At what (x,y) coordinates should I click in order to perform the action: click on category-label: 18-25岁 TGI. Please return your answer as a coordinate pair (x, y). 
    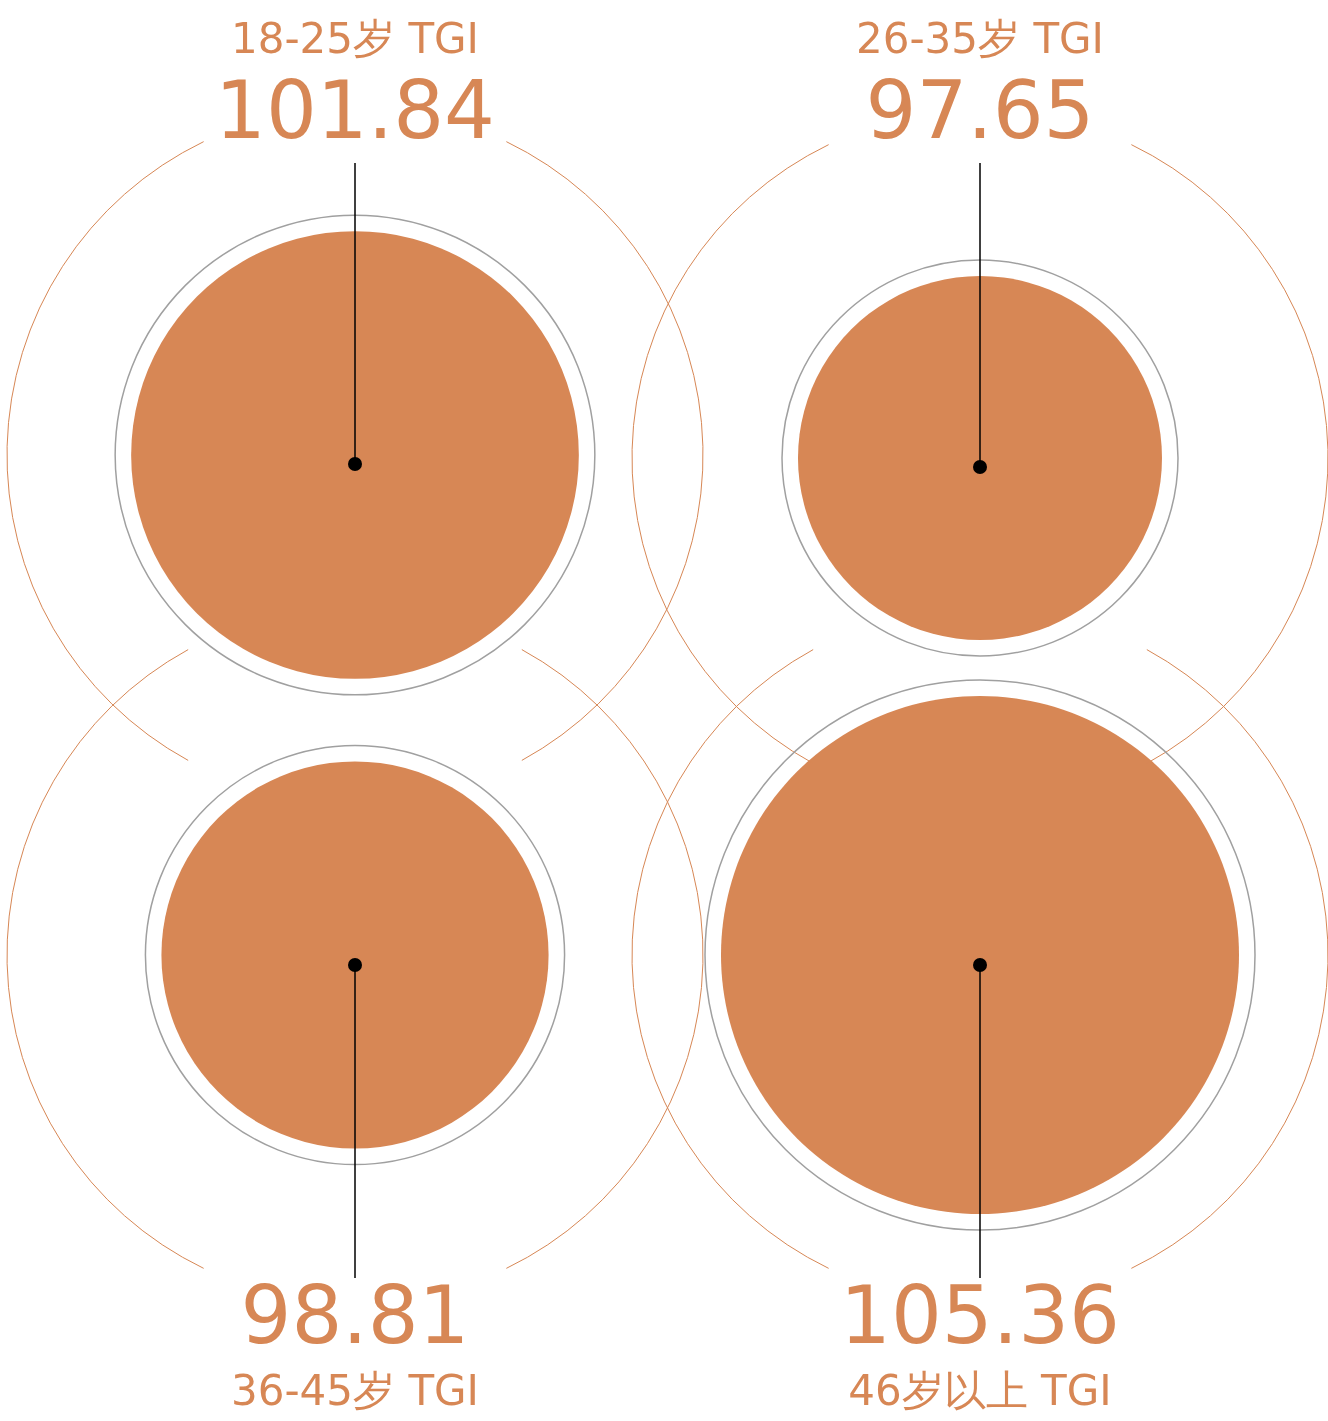
    Looking at the image, I should click on (355, 38).